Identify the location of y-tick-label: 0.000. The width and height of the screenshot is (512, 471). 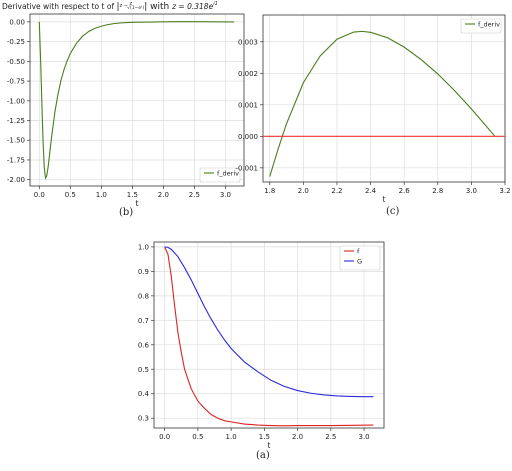
(248, 137).